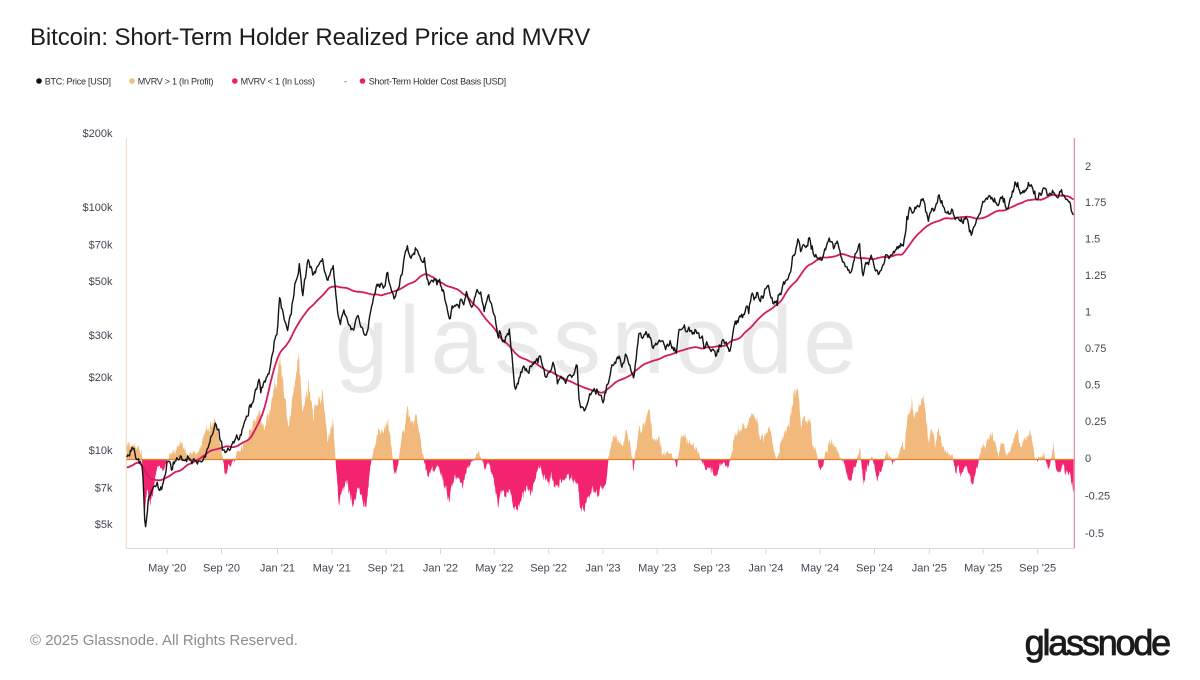 The image size is (1200, 680). Describe the element at coordinates (1097, 496) in the screenshot. I see `svg-text: -0.25` at that location.